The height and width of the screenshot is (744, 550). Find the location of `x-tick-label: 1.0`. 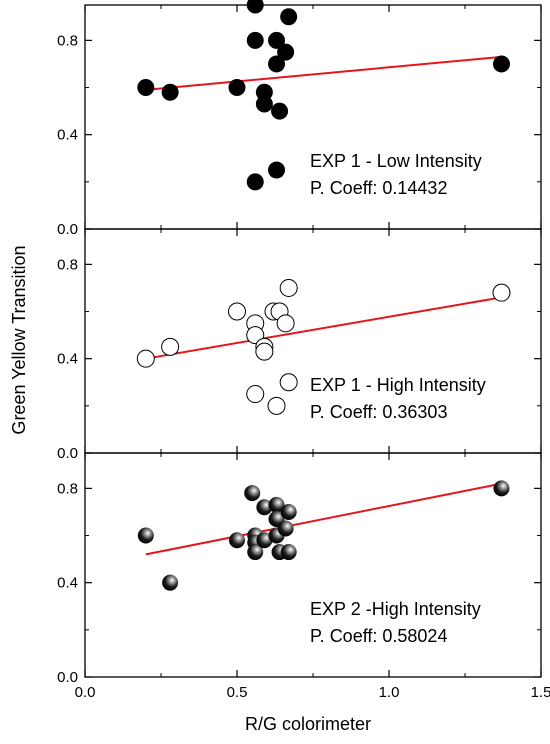

x-tick-label: 1.0 is located at coordinates (389, 692).